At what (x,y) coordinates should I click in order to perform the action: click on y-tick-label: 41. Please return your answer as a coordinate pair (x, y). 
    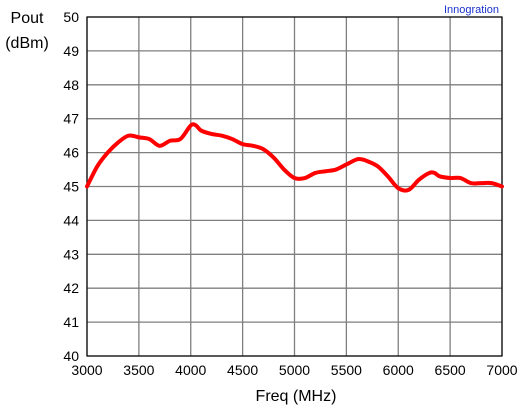
    Looking at the image, I should click on (71, 322).